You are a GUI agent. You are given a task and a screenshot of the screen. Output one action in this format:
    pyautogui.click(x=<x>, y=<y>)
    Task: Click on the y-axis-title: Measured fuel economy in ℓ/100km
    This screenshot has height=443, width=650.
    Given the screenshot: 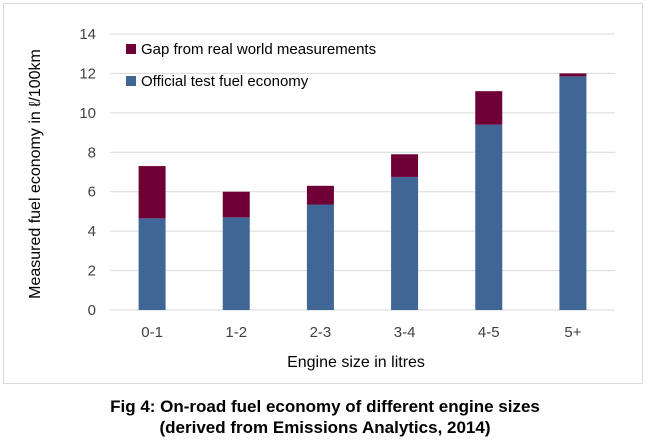 What is the action you would take?
    pyautogui.click(x=35, y=174)
    